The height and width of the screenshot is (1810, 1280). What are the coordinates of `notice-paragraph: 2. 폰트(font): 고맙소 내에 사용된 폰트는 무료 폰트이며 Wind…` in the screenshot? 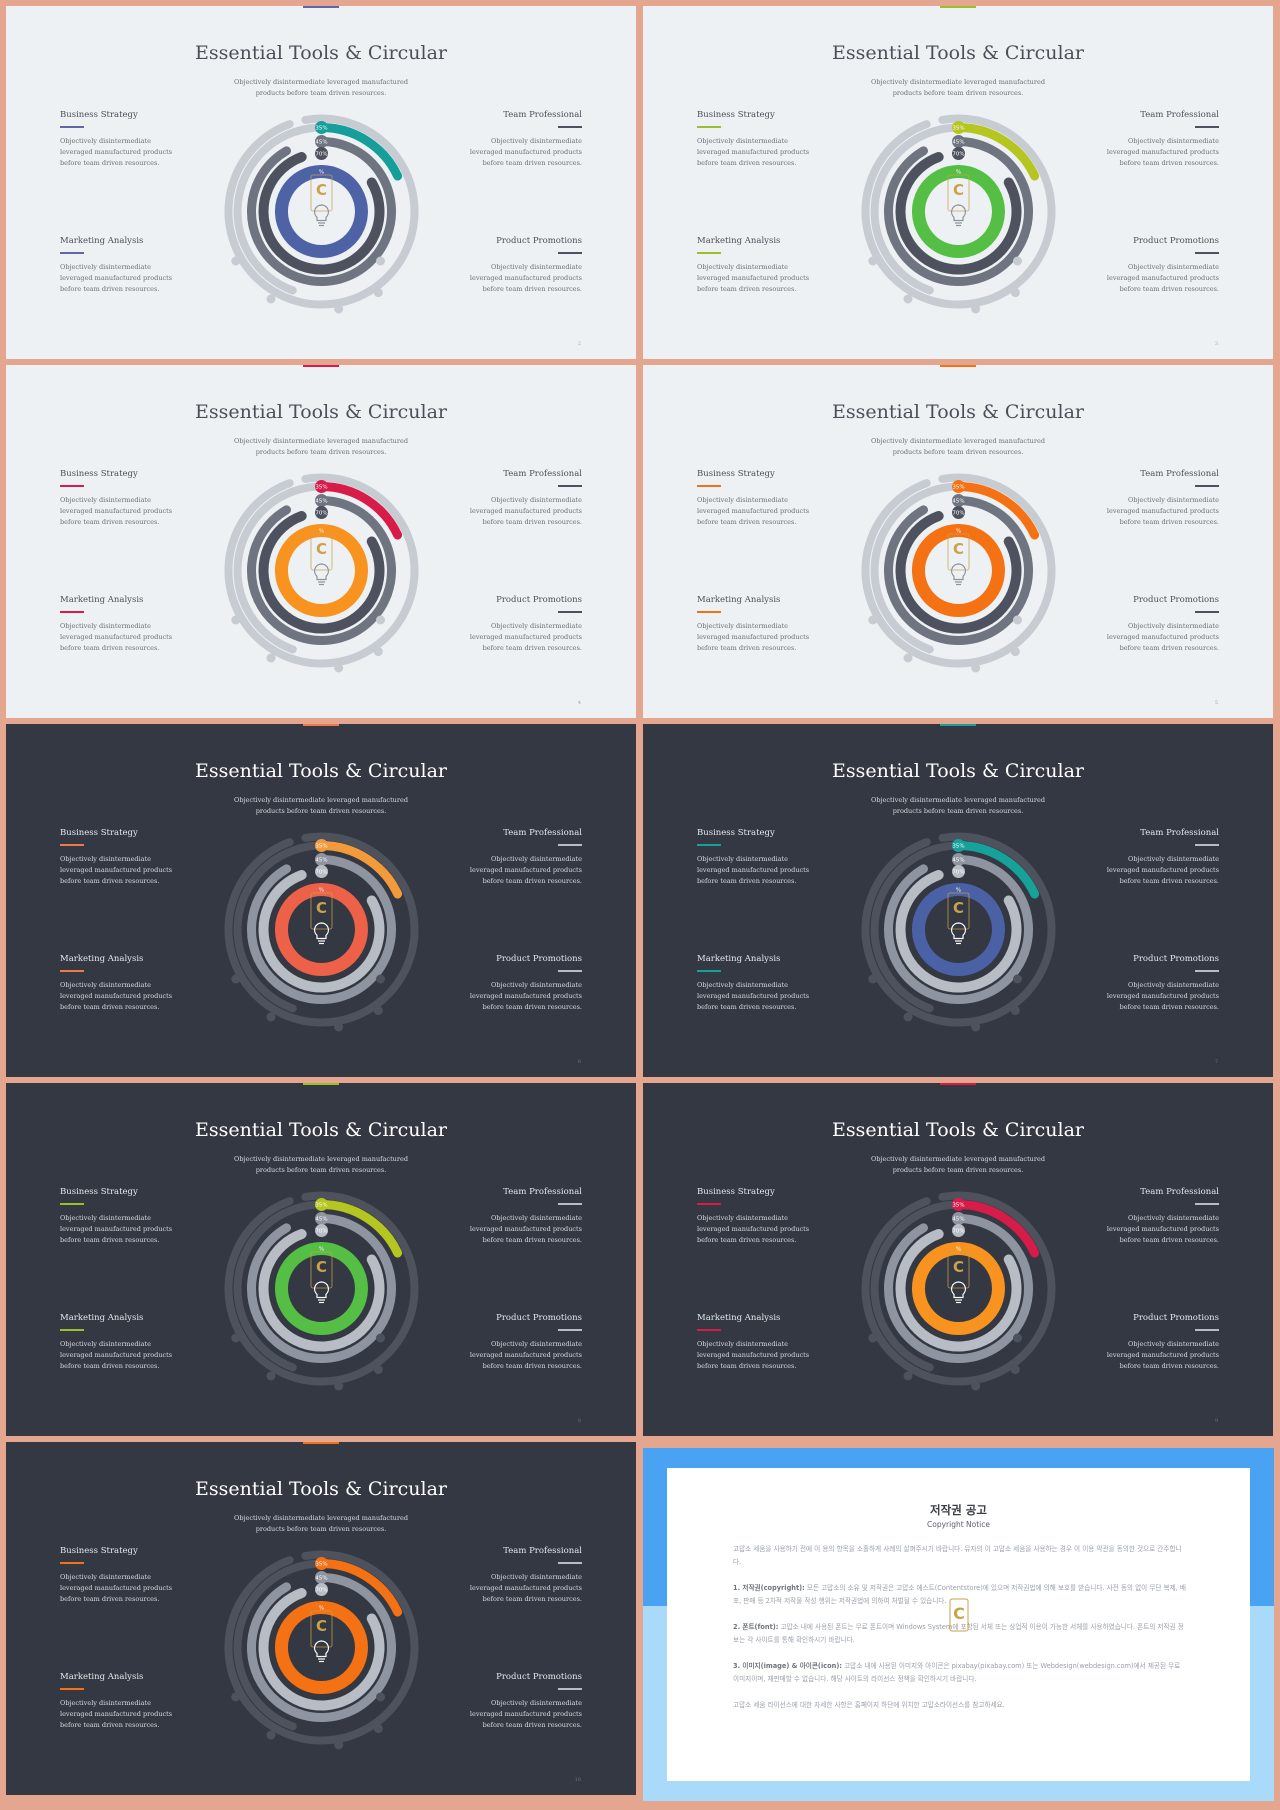 It's located at (959, 1634).